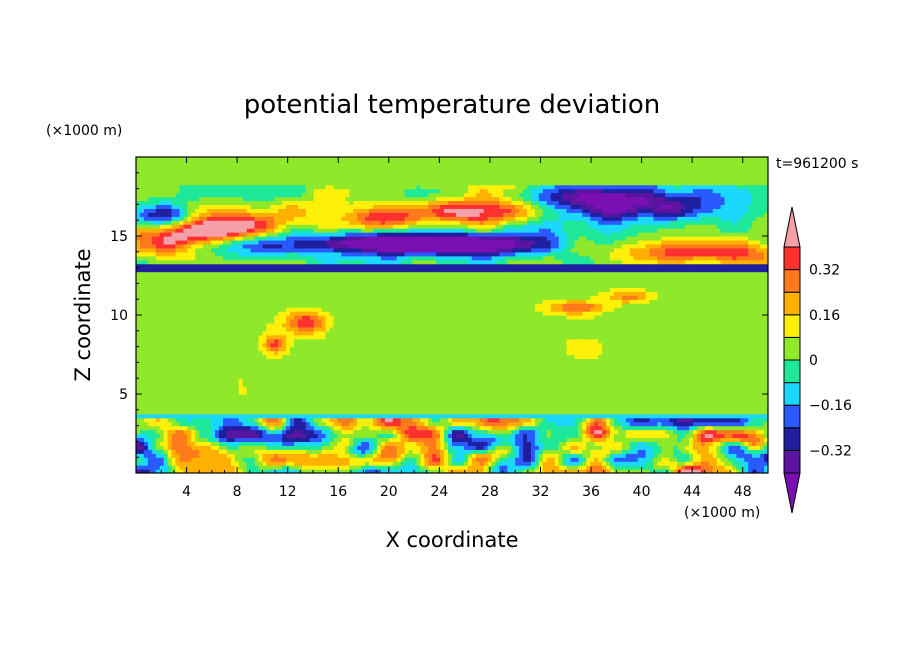 The height and width of the screenshot is (654, 904). I want to click on time-label: t=961200 s, so click(817, 164).